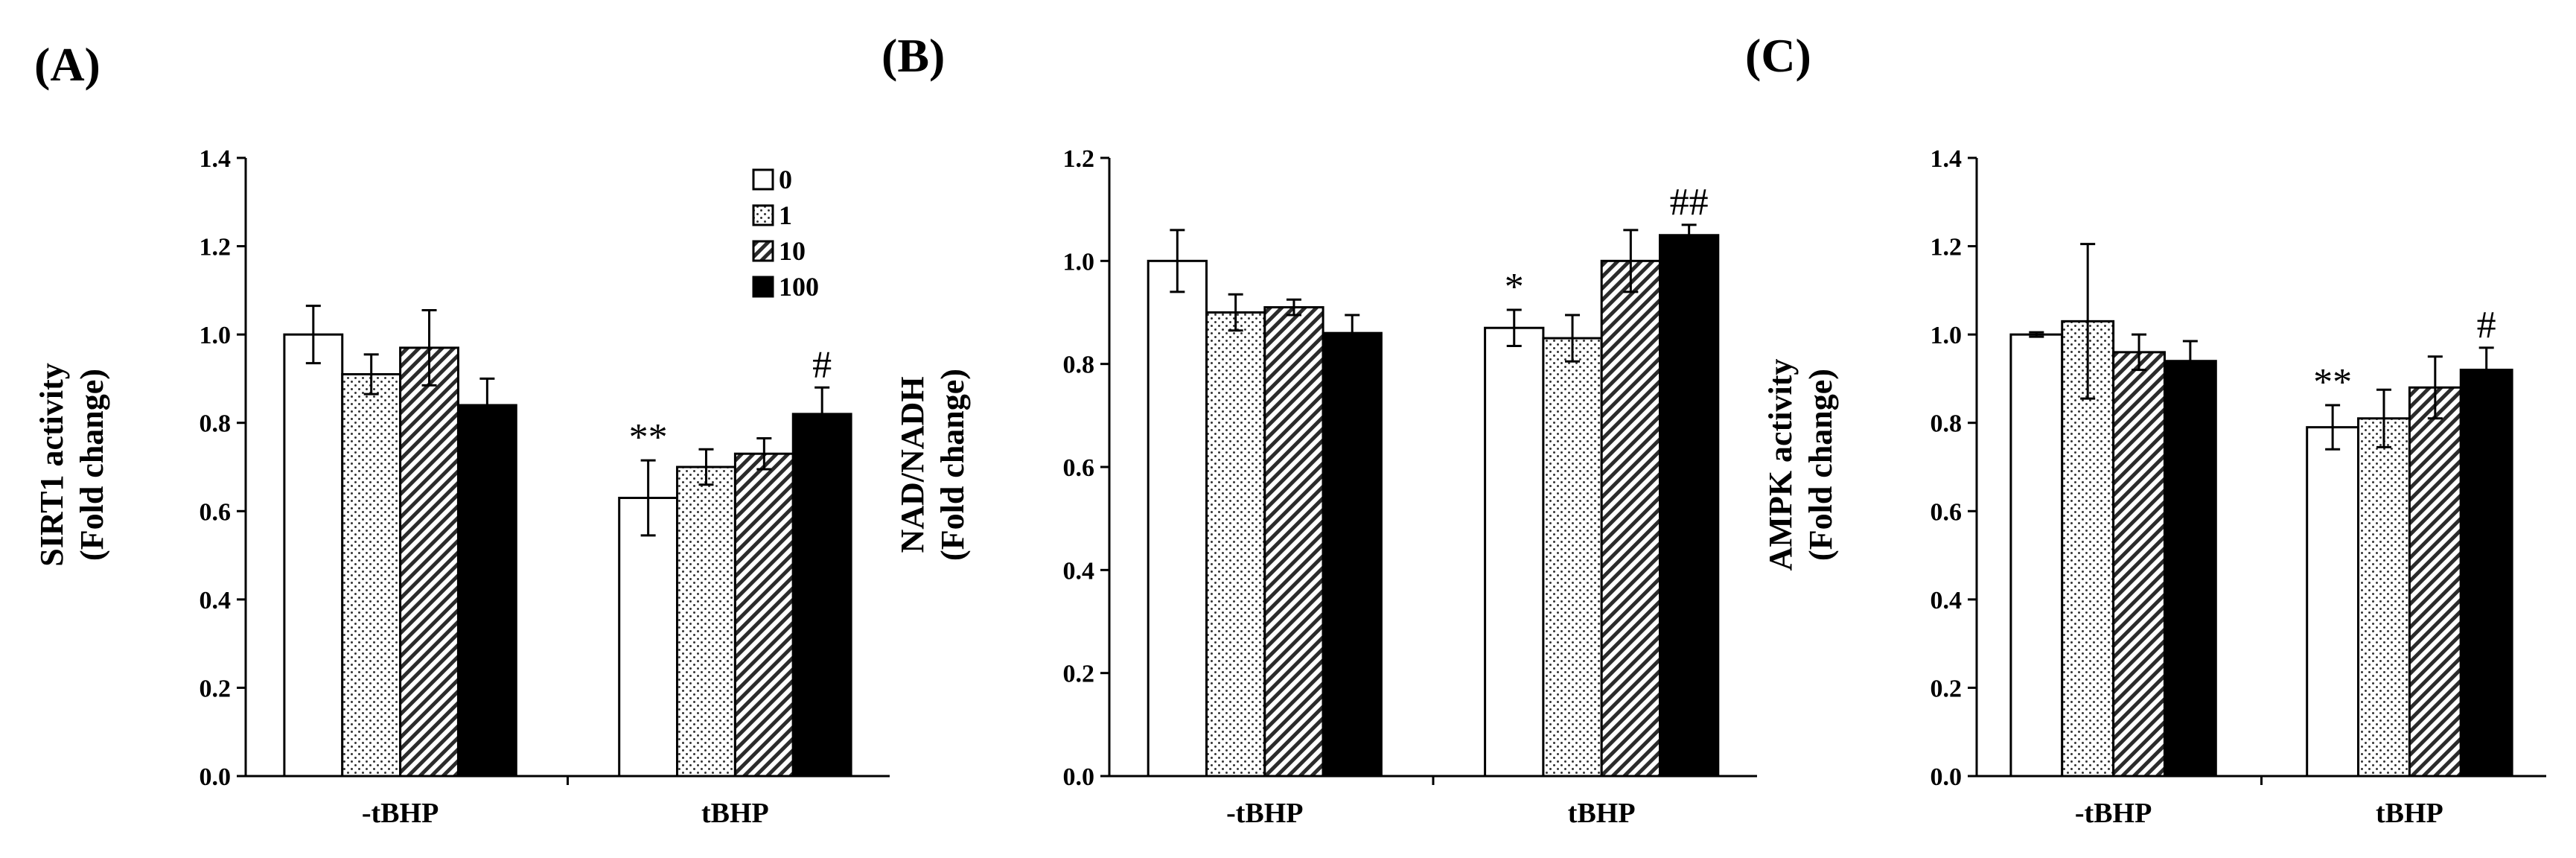 The width and height of the screenshot is (2576, 858). What do you see at coordinates (1514, 287) in the screenshot?
I see `significance-marker: *` at bounding box center [1514, 287].